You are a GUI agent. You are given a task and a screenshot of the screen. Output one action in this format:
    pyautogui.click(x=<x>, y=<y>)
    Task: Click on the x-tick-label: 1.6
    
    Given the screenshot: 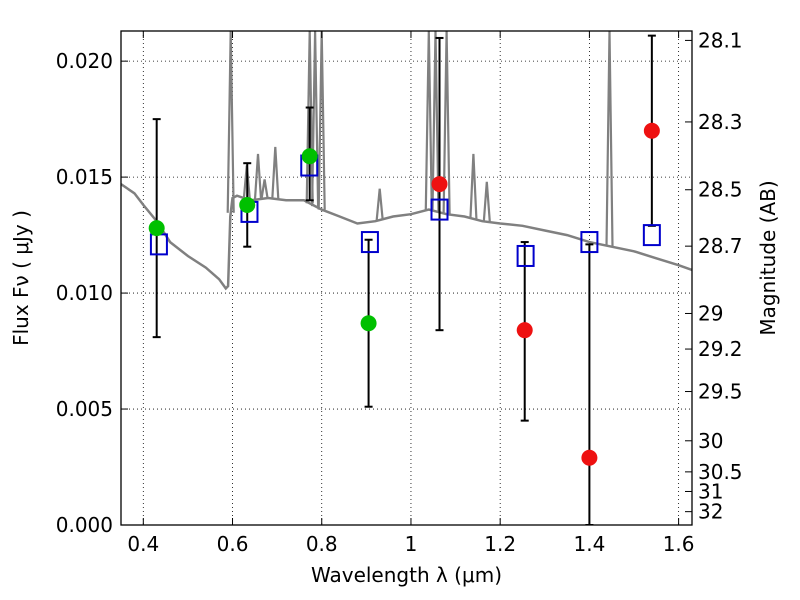 What is the action you would take?
    pyautogui.click(x=679, y=544)
    